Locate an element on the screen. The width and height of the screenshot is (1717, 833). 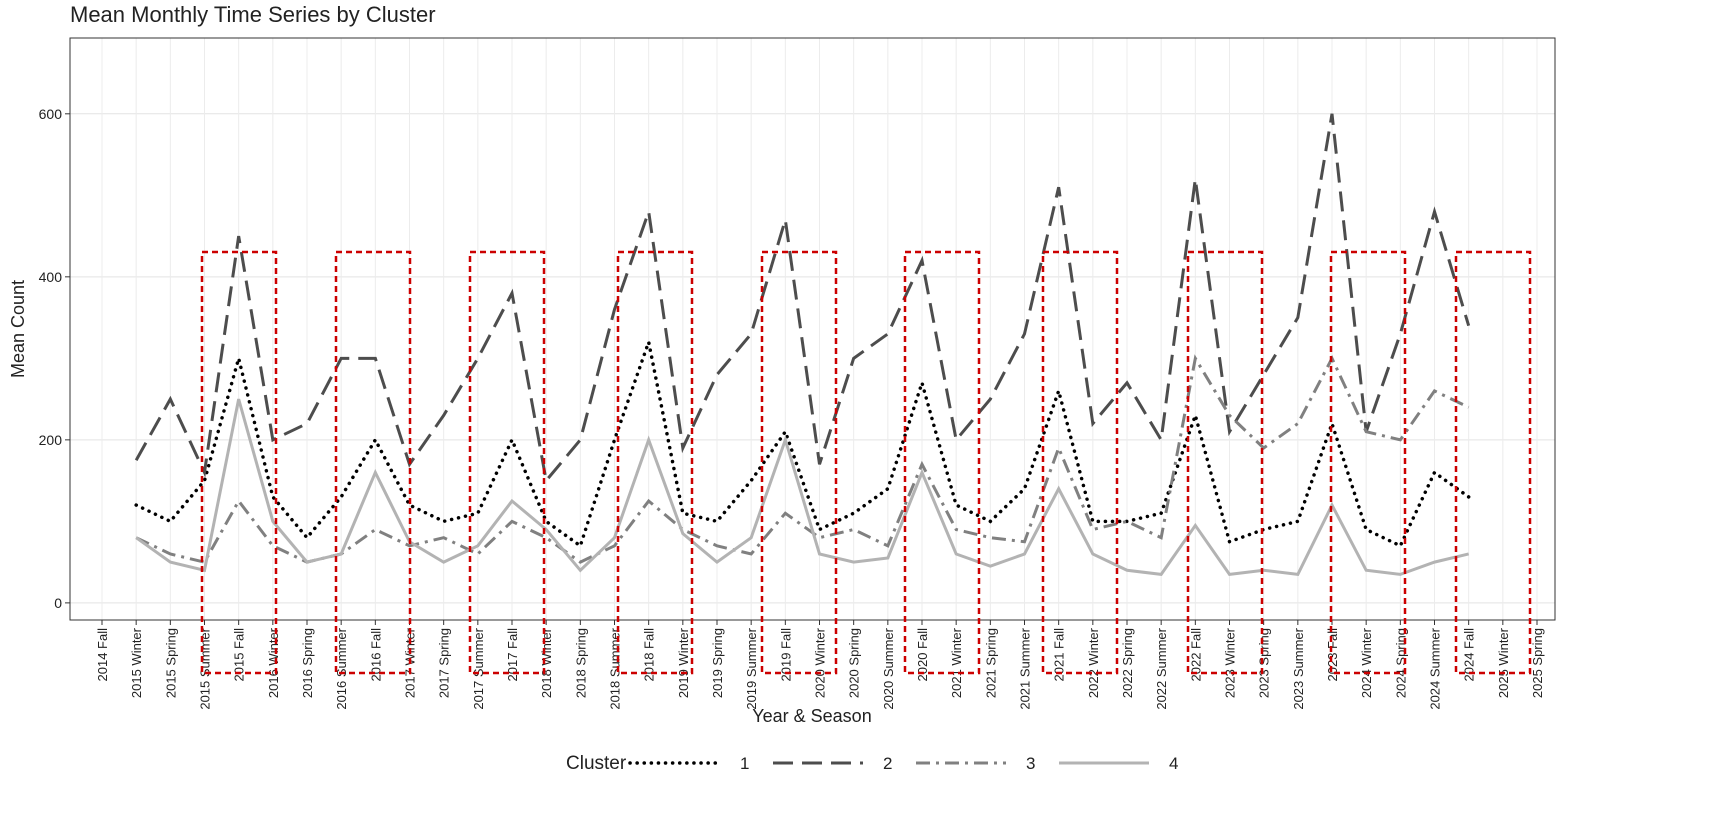
x-tick-label: 2025 Winter is located at coordinates (1503, 662).